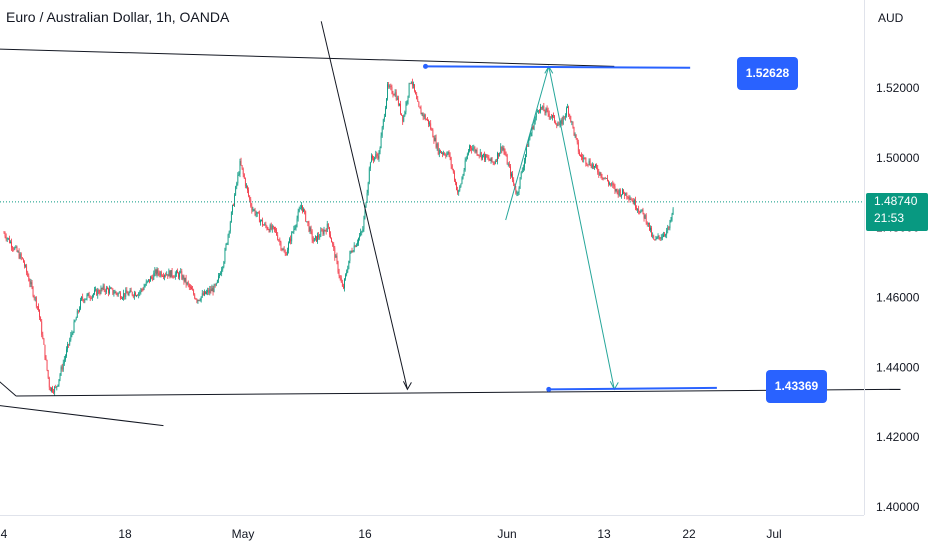 Image resolution: width=932 pixels, height=550 pixels. What do you see at coordinates (796, 386) in the screenshot?
I see `lower-target-price-label: 1.43369` at bounding box center [796, 386].